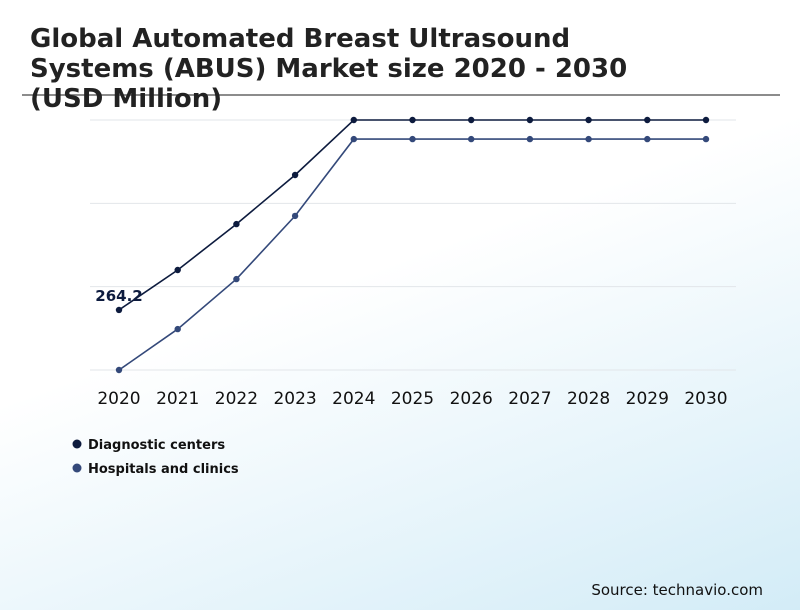 This screenshot has width=800, height=610. Describe the element at coordinates (236, 399) in the screenshot. I see `x-tick-label: 2022` at that location.